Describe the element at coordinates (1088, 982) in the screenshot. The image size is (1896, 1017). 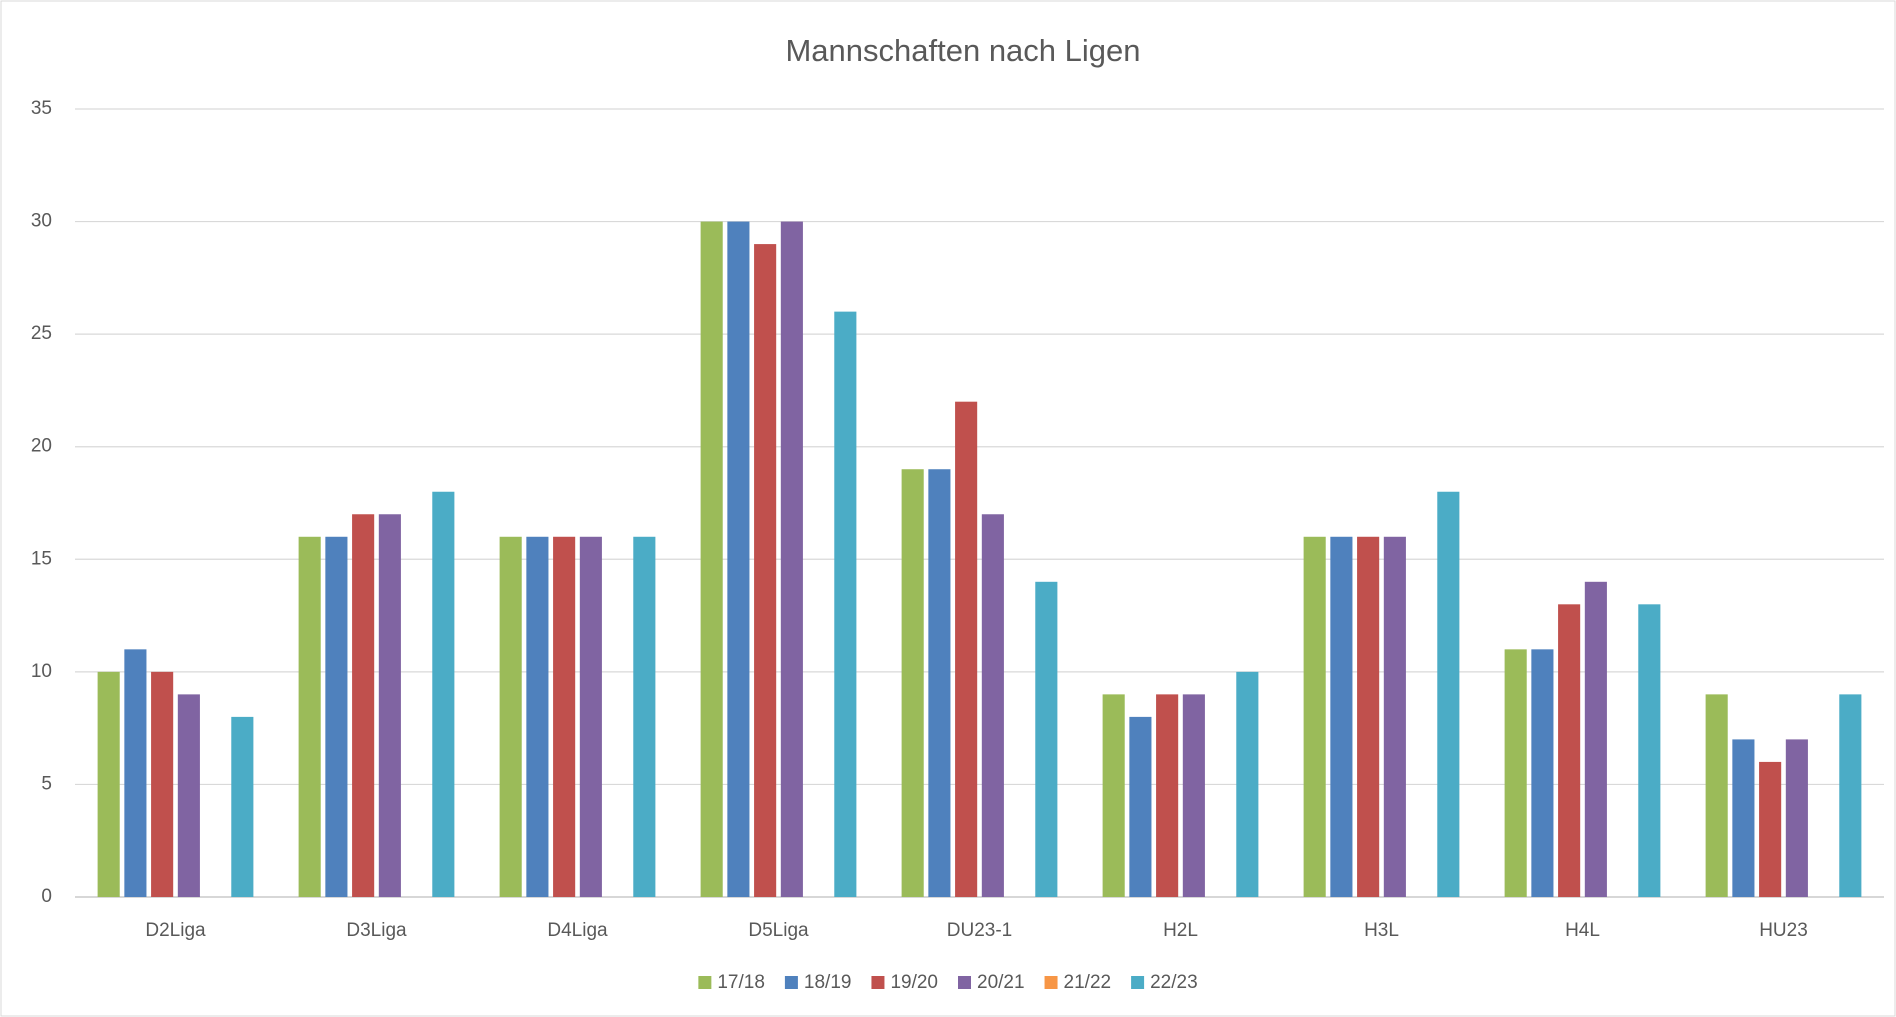
I see `legend-label: 21/22` at that location.